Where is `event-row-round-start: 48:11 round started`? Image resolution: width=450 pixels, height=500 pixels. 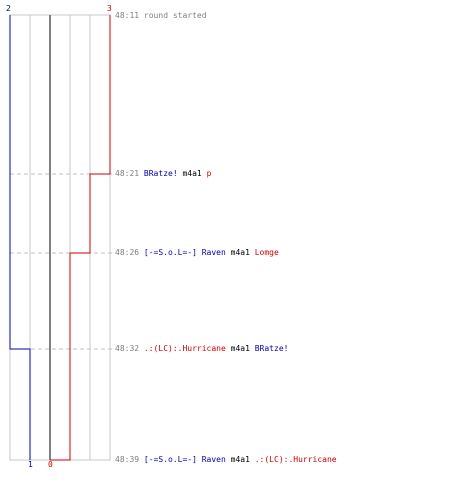
event-row-round-start: 48:11 round started is located at coordinates (161, 16).